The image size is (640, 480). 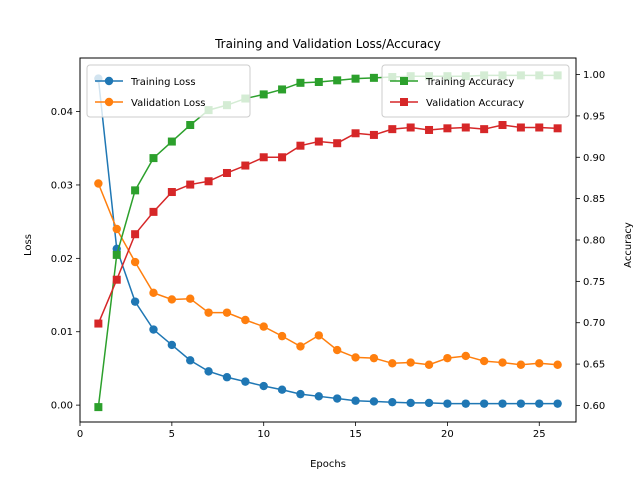 I want to click on right-y-tick-label: 0.65, so click(x=594, y=365).